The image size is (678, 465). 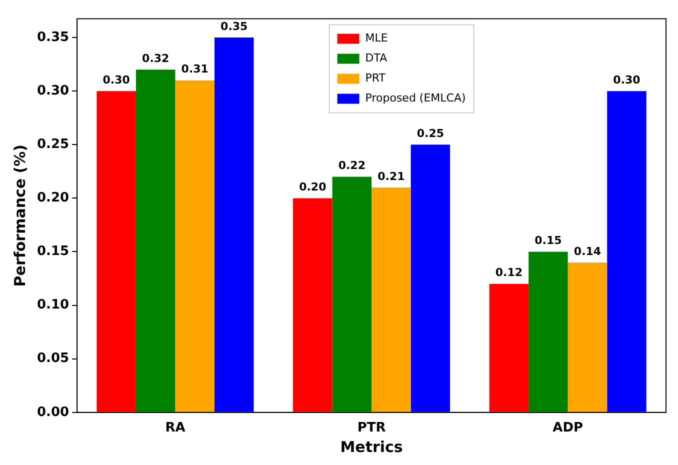 What do you see at coordinates (53, 305) in the screenshot?
I see `y-tick-label: 0.10` at bounding box center [53, 305].